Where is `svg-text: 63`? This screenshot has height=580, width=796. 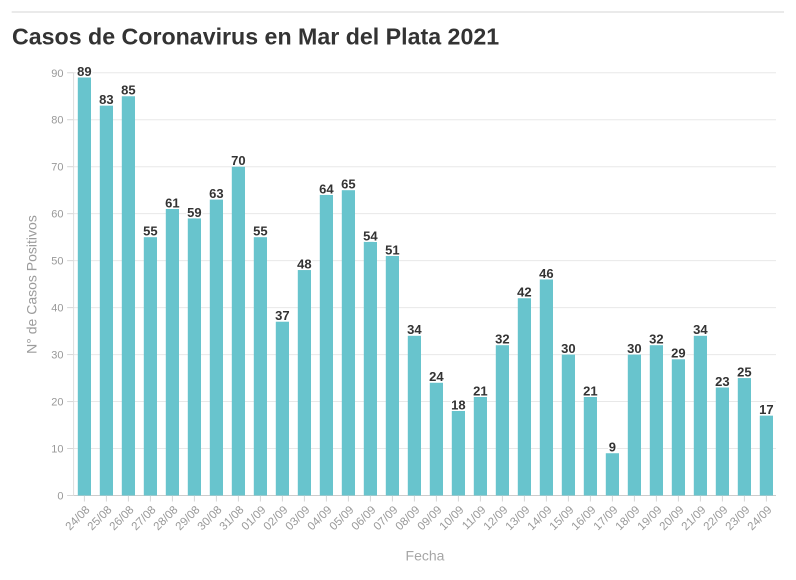 svg-text: 63 is located at coordinates (216, 193).